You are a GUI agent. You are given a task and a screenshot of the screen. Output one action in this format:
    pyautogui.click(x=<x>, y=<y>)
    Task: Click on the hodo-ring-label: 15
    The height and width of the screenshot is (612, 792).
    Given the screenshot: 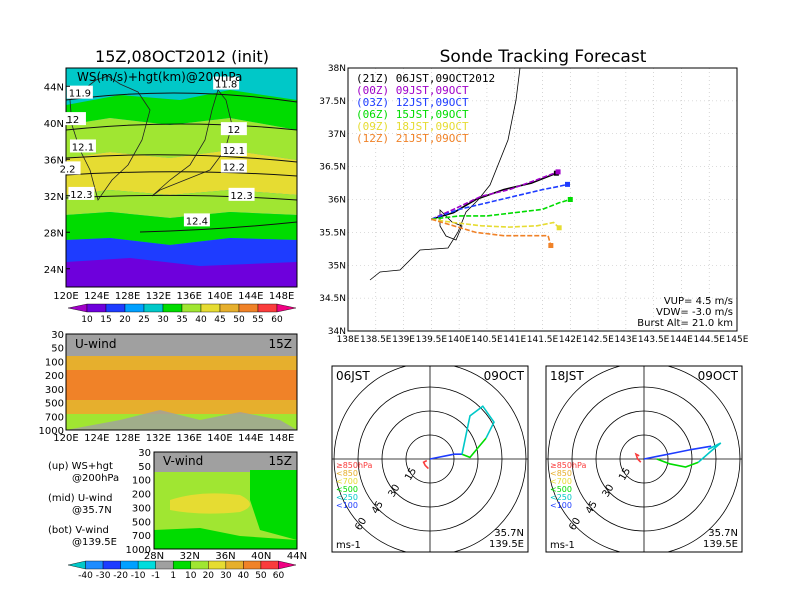 What is the action you would take?
    pyautogui.click(x=411, y=474)
    